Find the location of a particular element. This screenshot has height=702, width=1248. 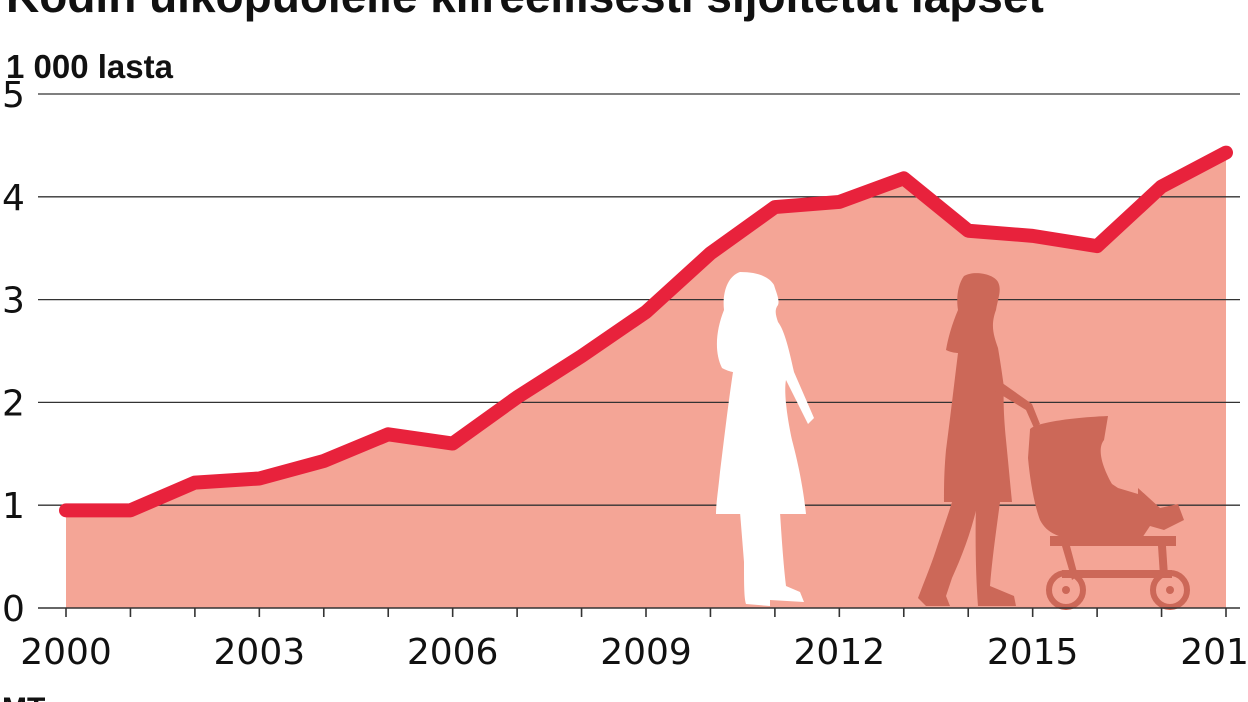

x-tick-label-2015: 2015 is located at coordinates (1033, 652).